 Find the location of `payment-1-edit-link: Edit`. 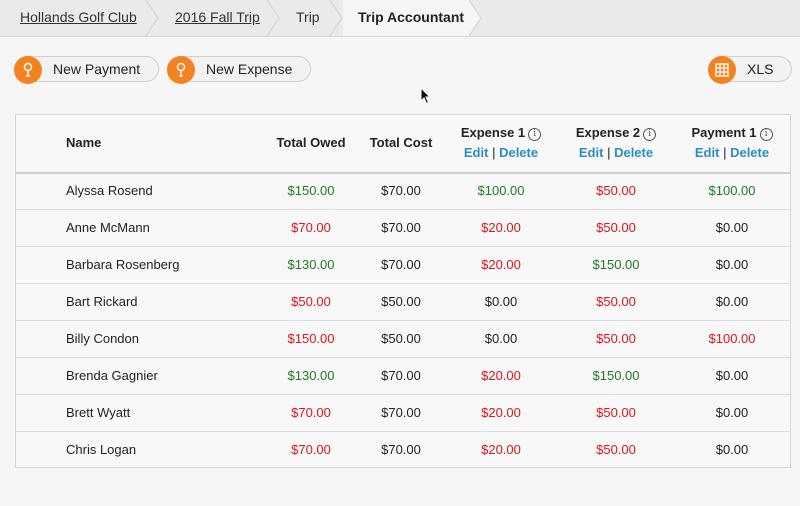

payment-1-edit-link: Edit is located at coordinates (707, 152).